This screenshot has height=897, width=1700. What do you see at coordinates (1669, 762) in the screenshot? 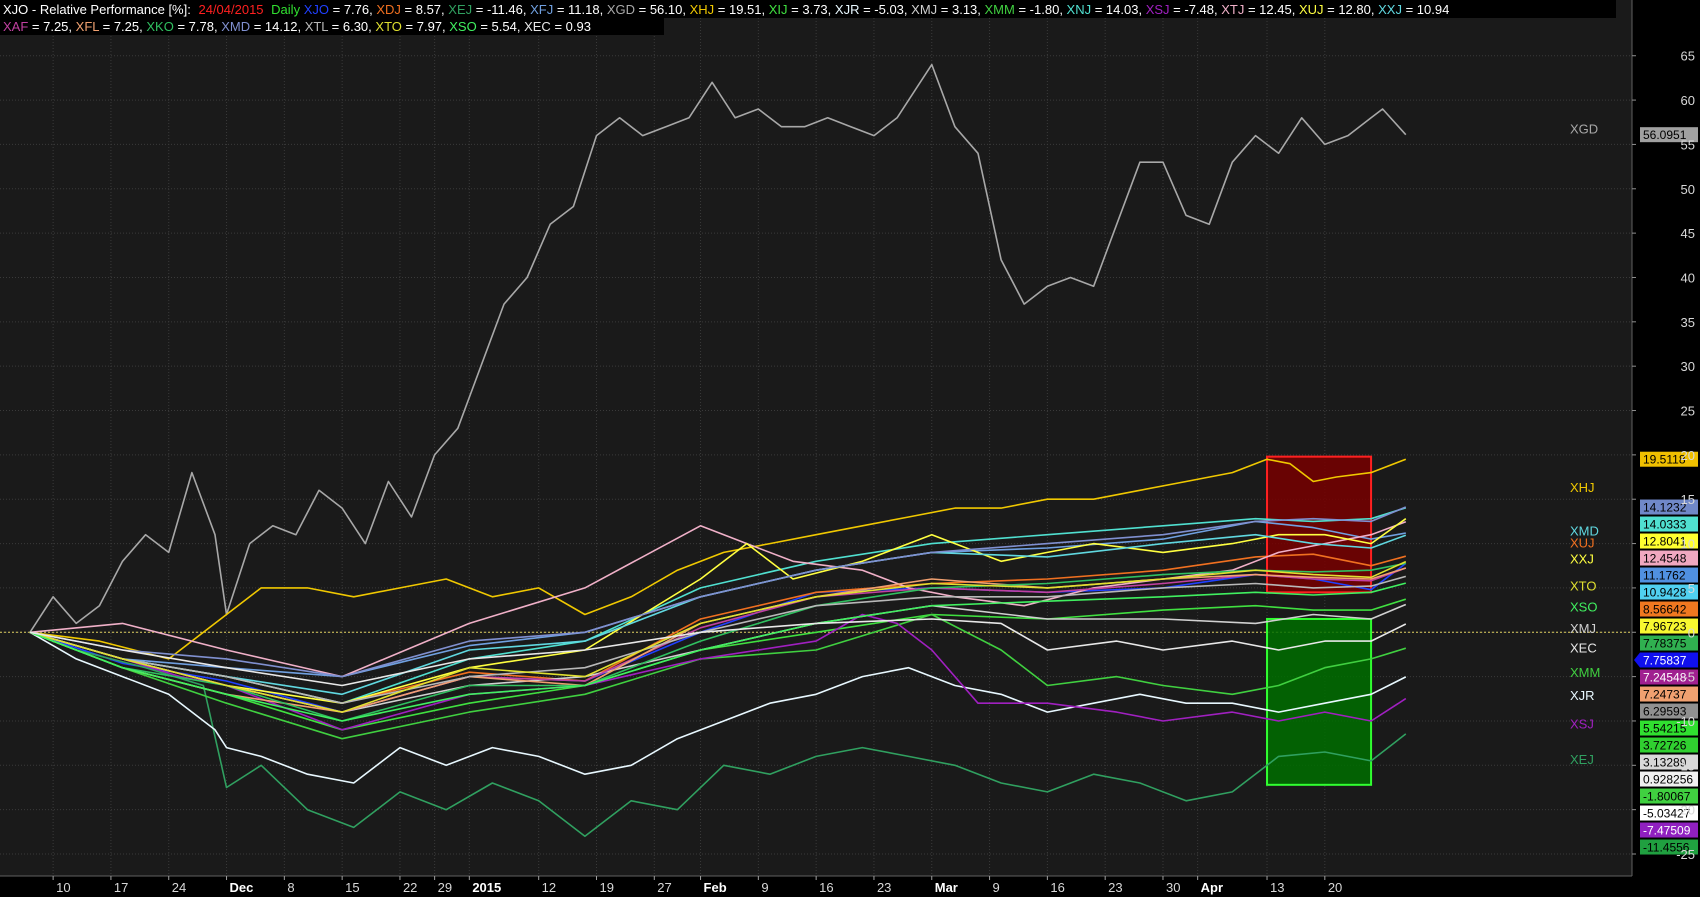
I see `value-tag-bg-xmj` at bounding box center [1669, 762].